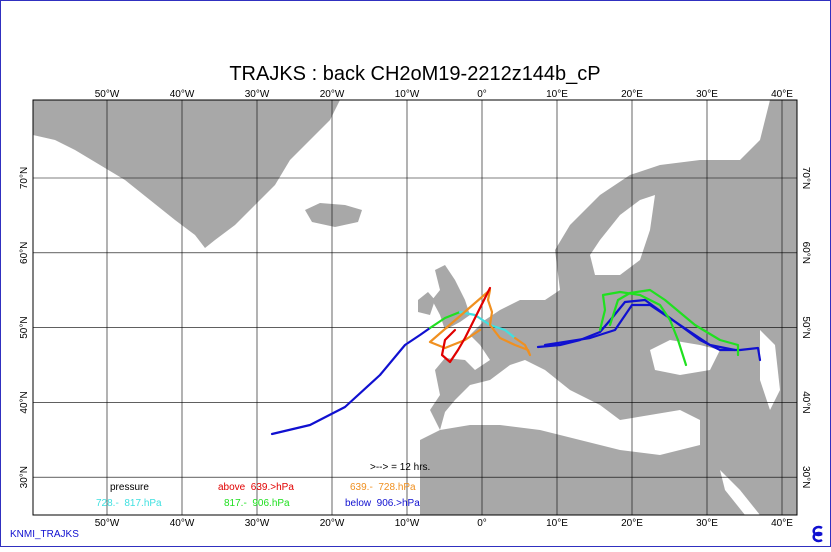 The image size is (831, 552). Describe the element at coordinates (740, 492) in the screenshot. I see `red-sea` at that location.